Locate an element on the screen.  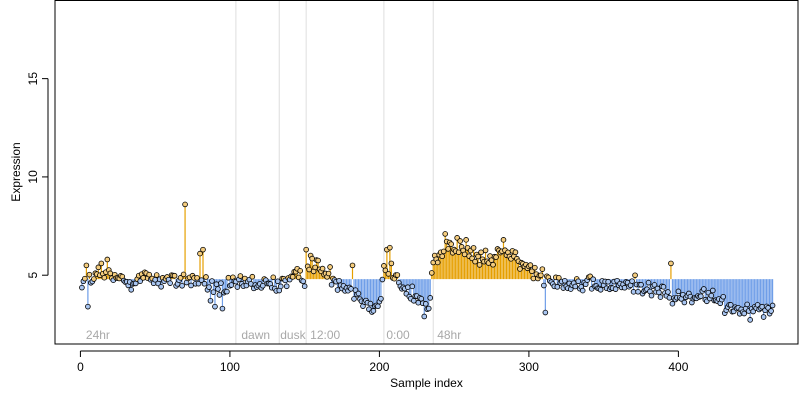
region-label: 0:00 is located at coordinates (398, 335).